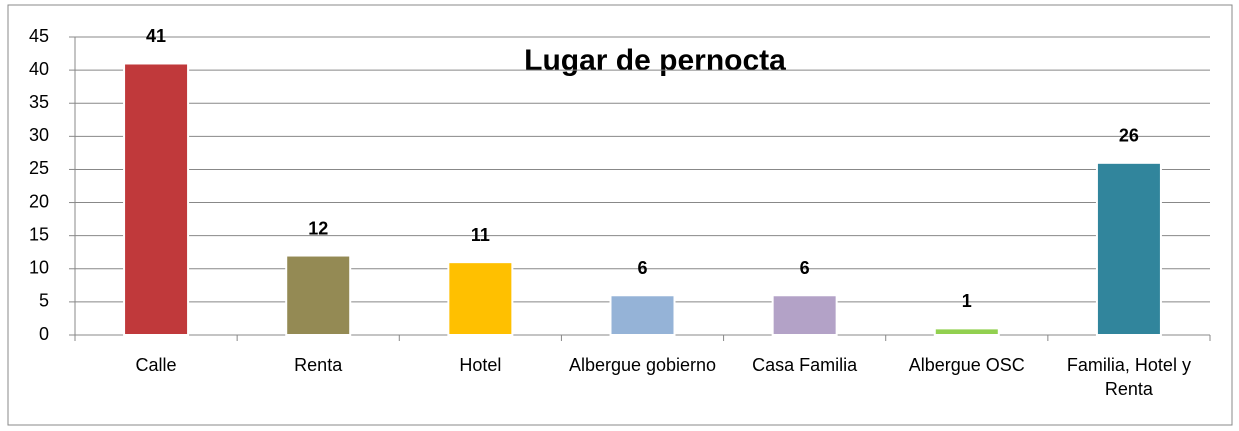 Image resolution: width=1239 pixels, height=431 pixels. Describe the element at coordinates (156, 36) in the screenshot. I see `value-label: 41` at that location.